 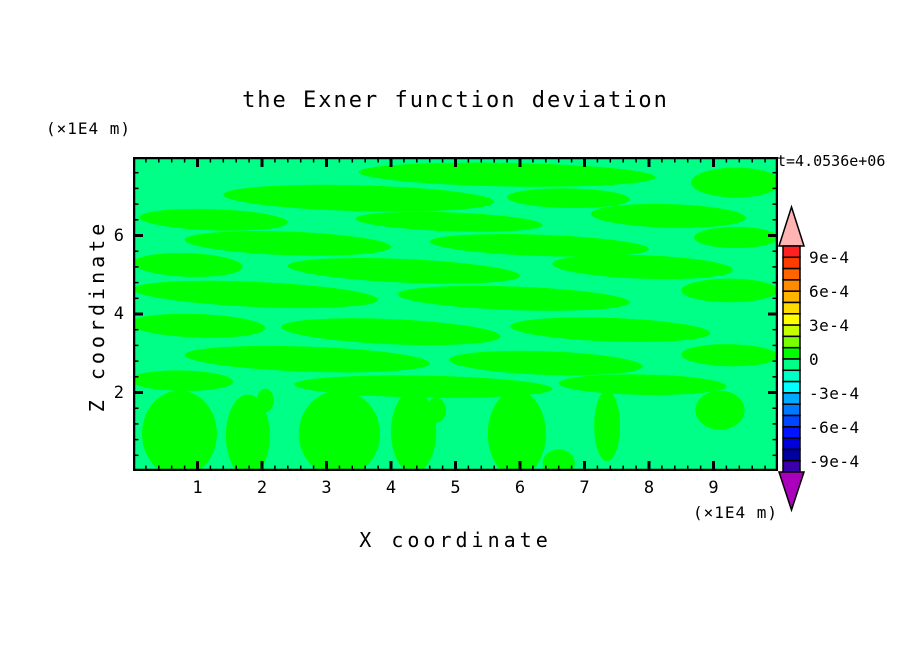 I want to click on x-axis-label: X coordinate, so click(x=455, y=540).